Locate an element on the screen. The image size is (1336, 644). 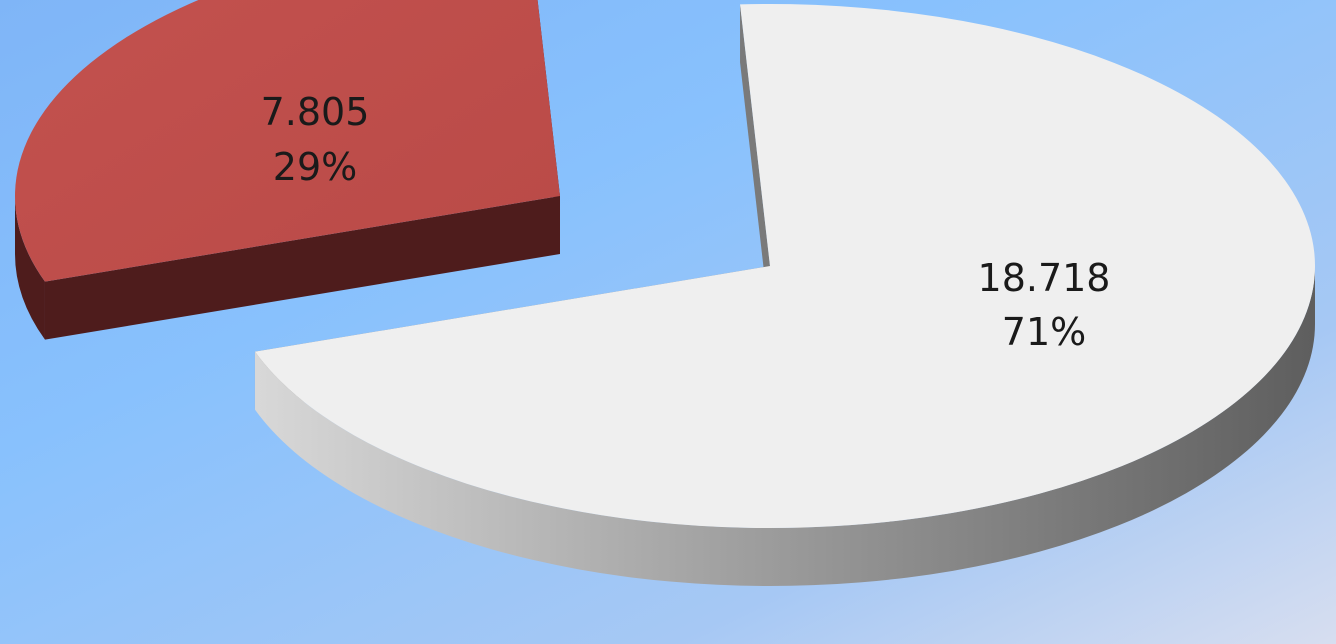
slice-percent-label-1: 29% is located at coordinates (315, 167).